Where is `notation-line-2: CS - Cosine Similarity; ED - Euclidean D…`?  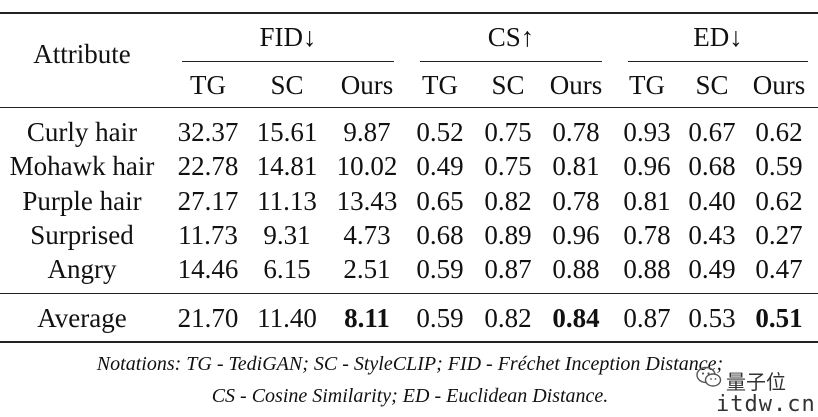 notation-line-2: CS - Cosine Similarity; ED - Euclidean D… is located at coordinates (410, 396).